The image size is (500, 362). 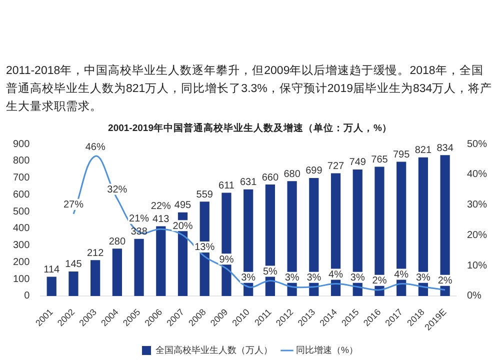 I want to click on y-tick-label: 400, so click(x=21, y=228).